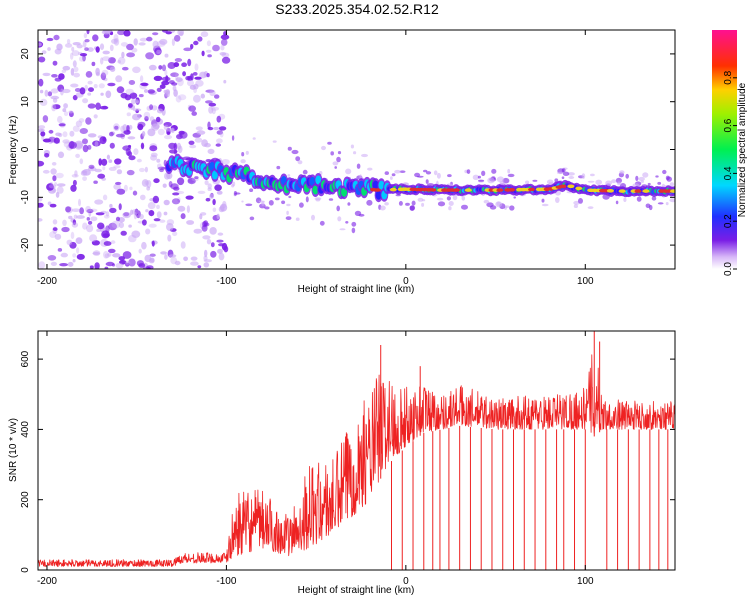 The height and width of the screenshot is (600, 750). Describe the element at coordinates (25, 358) in the screenshot. I see `y-tick-label: 600` at that location.